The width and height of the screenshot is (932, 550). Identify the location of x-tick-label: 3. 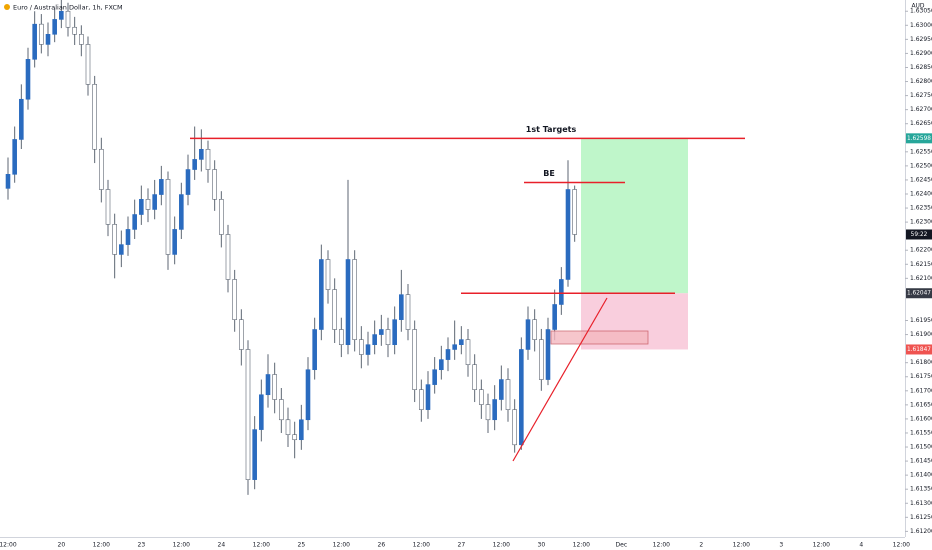
(781, 545).